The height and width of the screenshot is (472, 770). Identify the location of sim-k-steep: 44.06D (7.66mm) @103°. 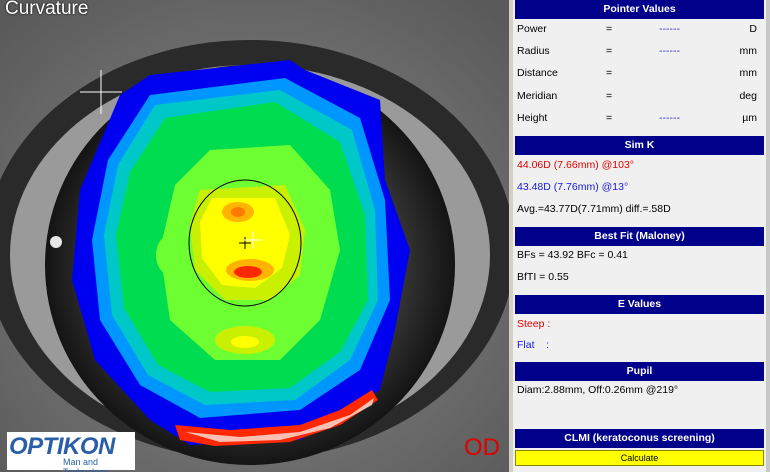
(575, 165).